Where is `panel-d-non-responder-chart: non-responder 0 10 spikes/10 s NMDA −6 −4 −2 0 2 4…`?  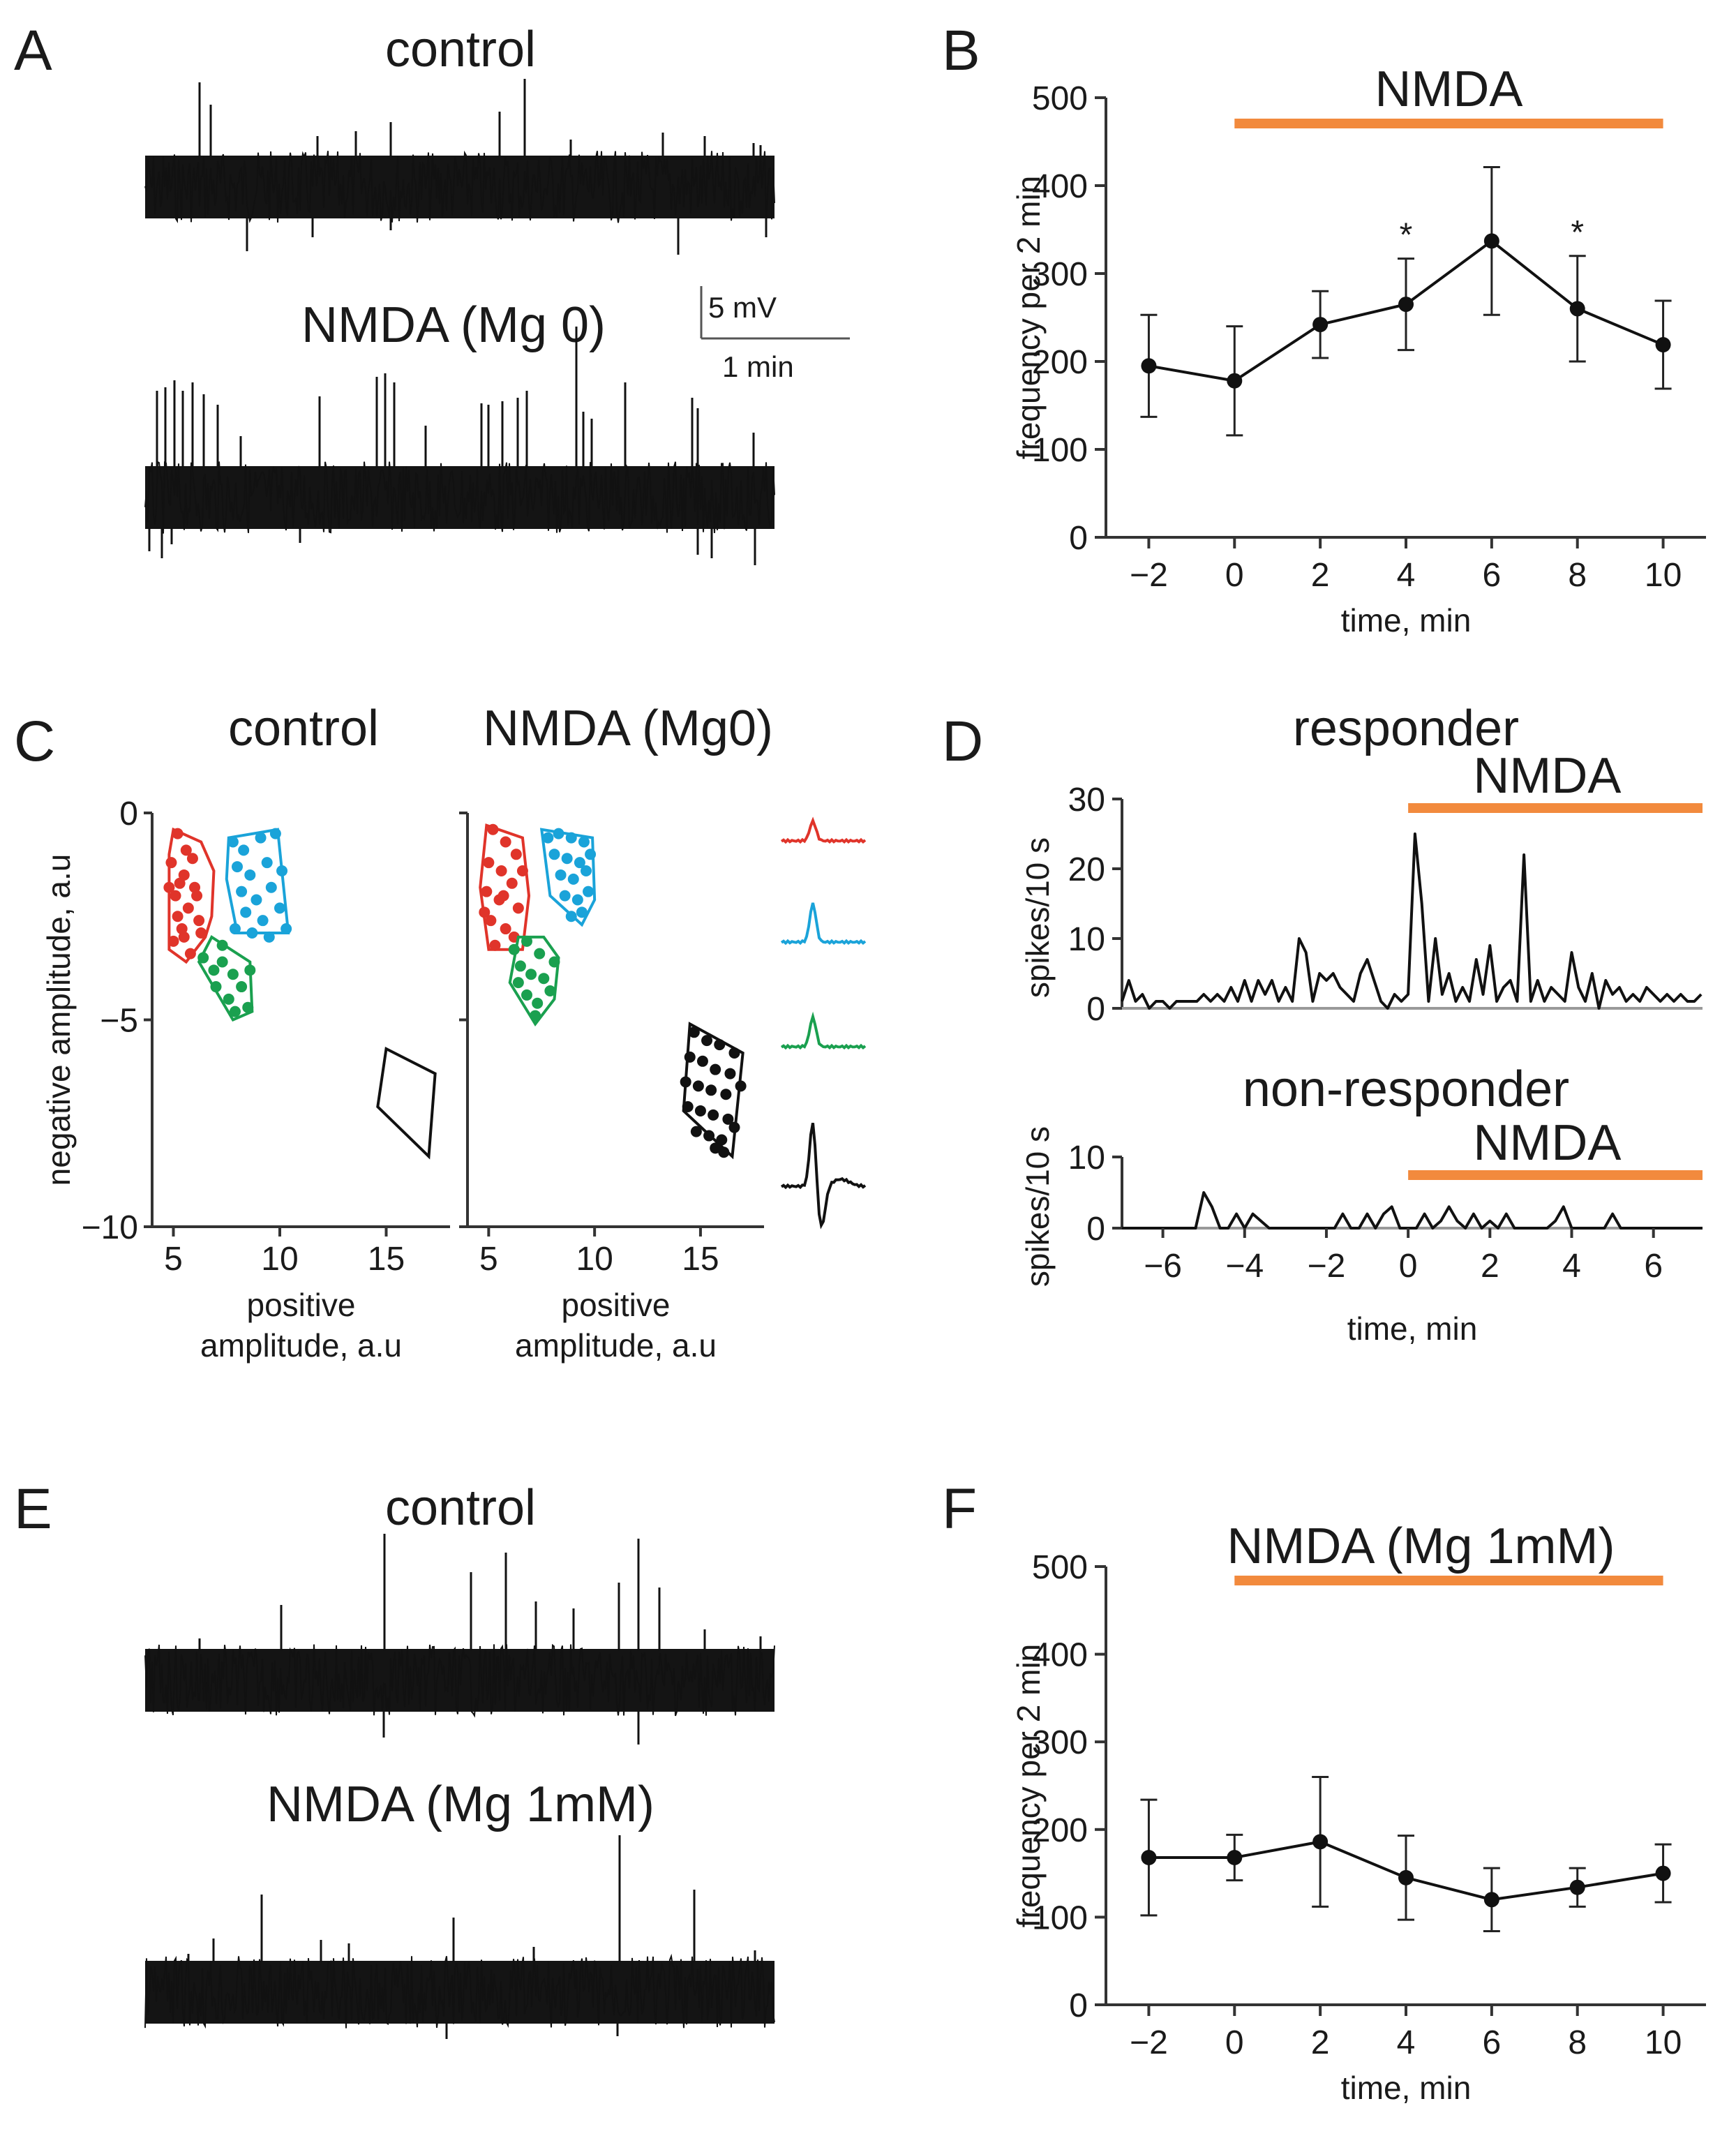 panel-d-non-responder-chart: non-responder 0 10 spikes/10 s NMDA −6 −4 −2 0 2 4… is located at coordinates (1361, 1204).